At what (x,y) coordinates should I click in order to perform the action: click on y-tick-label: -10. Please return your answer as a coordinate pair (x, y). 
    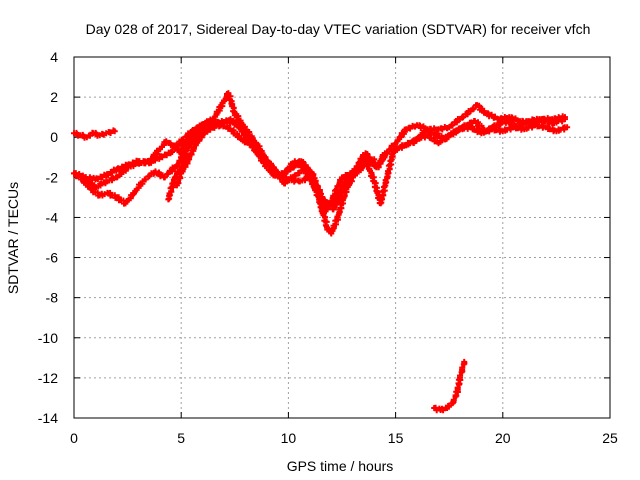
    Looking at the image, I should click on (48, 338).